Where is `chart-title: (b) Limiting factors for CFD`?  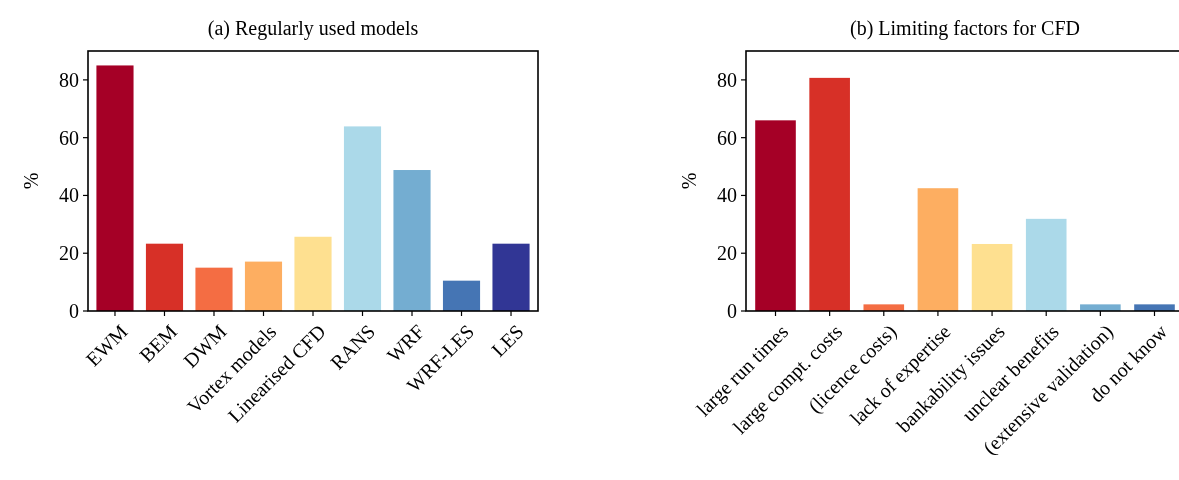
chart-title: (b) Limiting factors for CFD is located at coordinates (965, 28).